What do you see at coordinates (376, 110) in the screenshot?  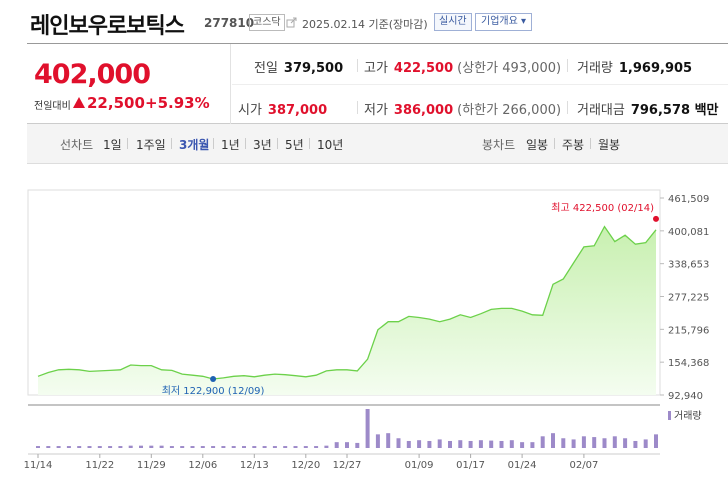 I see `stat-label: 저가` at bounding box center [376, 110].